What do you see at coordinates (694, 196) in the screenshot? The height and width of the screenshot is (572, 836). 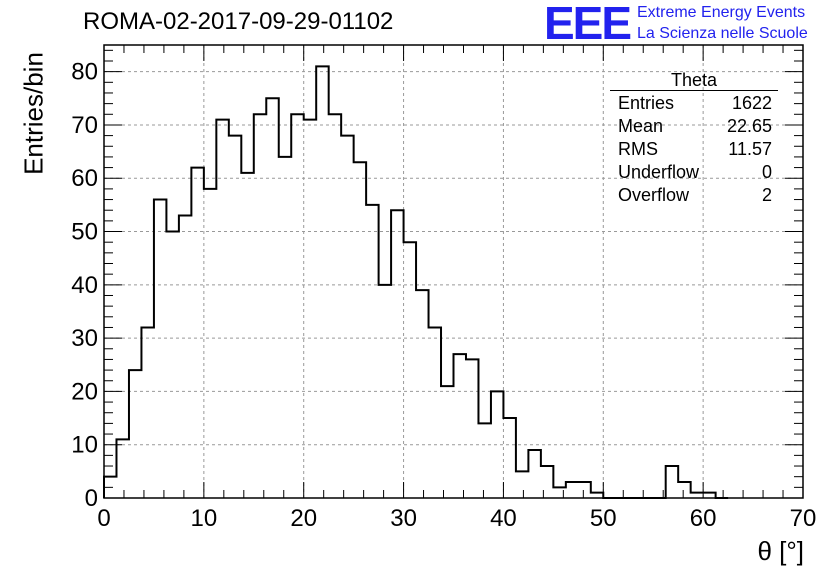 I see `stats-row-overflow: Overflow 2` at bounding box center [694, 196].